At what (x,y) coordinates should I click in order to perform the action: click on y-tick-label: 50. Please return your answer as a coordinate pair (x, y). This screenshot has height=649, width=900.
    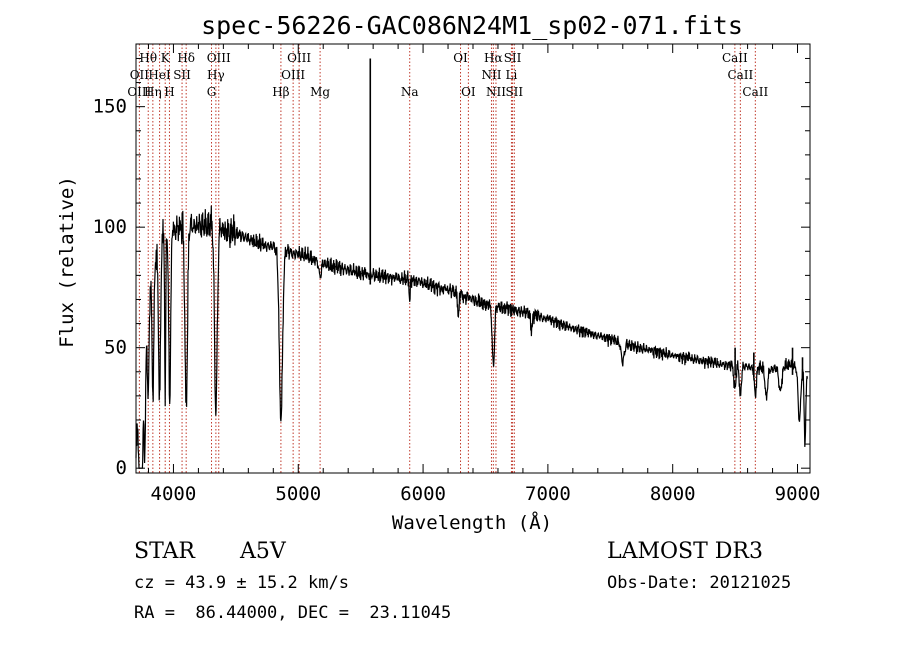
    Looking at the image, I should click on (115, 348).